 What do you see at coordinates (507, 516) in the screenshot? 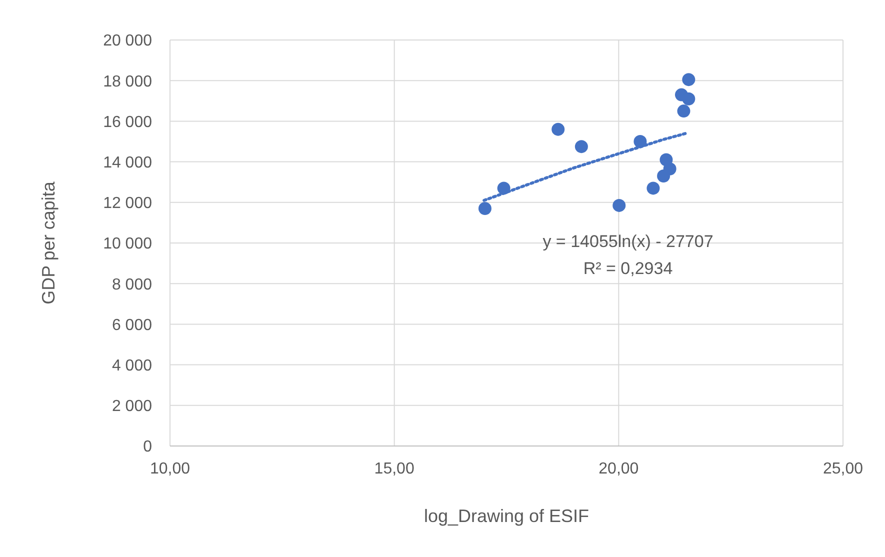
I see `x-axis-title: log_Drawing of ESIF` at bounding box center [507, 516].